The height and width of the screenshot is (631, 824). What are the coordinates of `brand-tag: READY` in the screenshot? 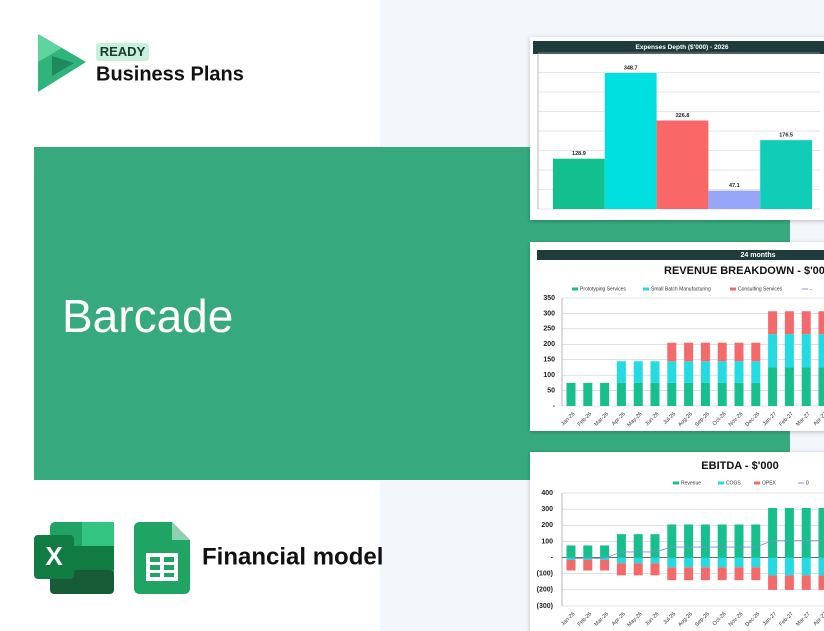 It's located at (123, 51).